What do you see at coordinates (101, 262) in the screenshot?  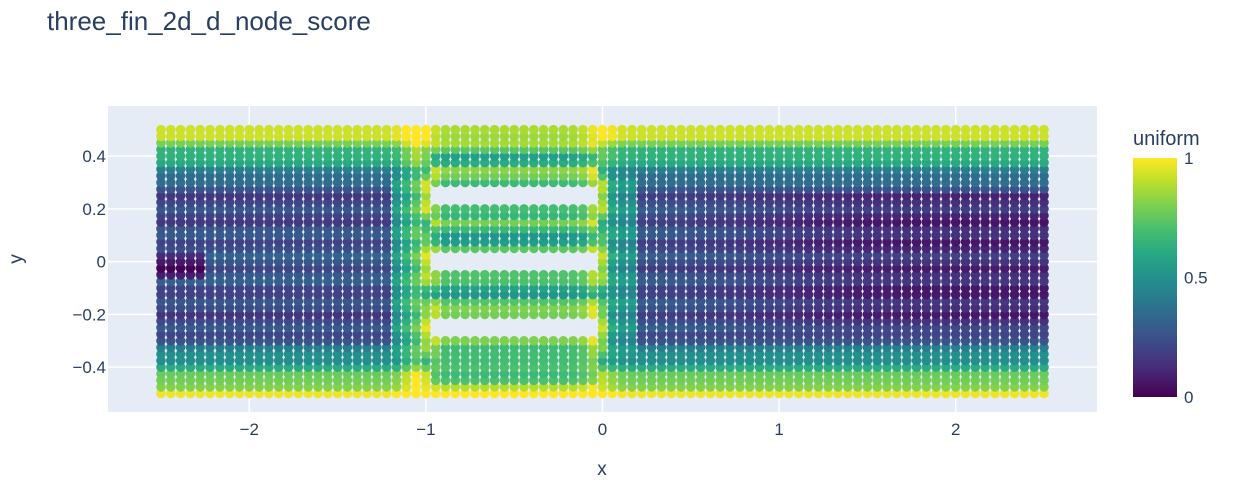 I see `y-tick-label: 0` at bounding box center [101, 262].